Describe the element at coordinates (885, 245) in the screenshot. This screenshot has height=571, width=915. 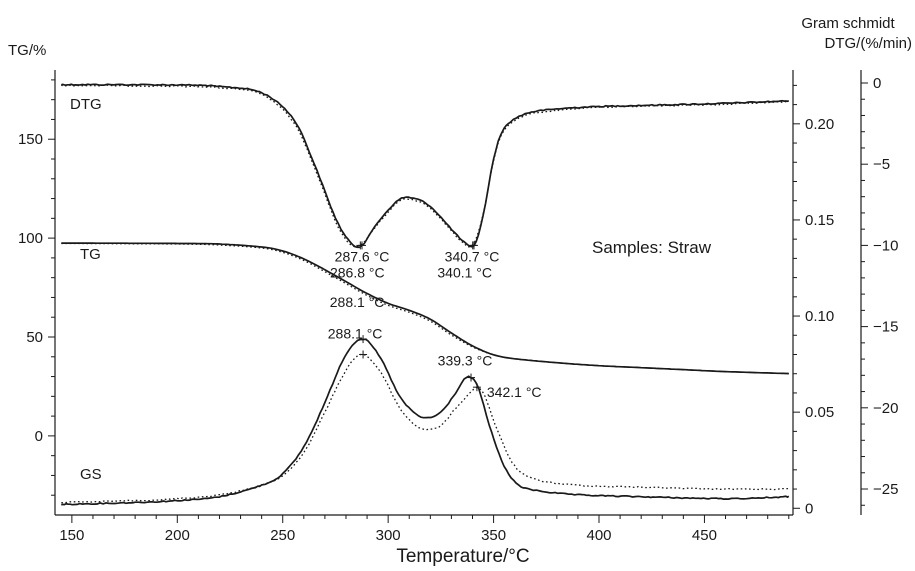
I see `dtg-tick-label: −10` at that location.